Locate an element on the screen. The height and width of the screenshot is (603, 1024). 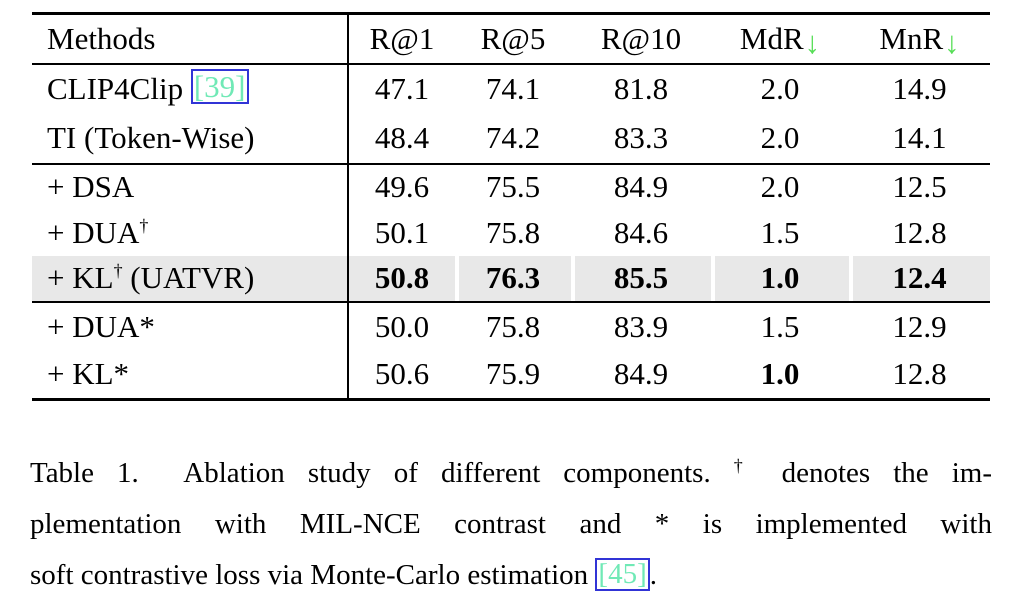
col-header-methods: Methods is located at coordinates (190, 39).